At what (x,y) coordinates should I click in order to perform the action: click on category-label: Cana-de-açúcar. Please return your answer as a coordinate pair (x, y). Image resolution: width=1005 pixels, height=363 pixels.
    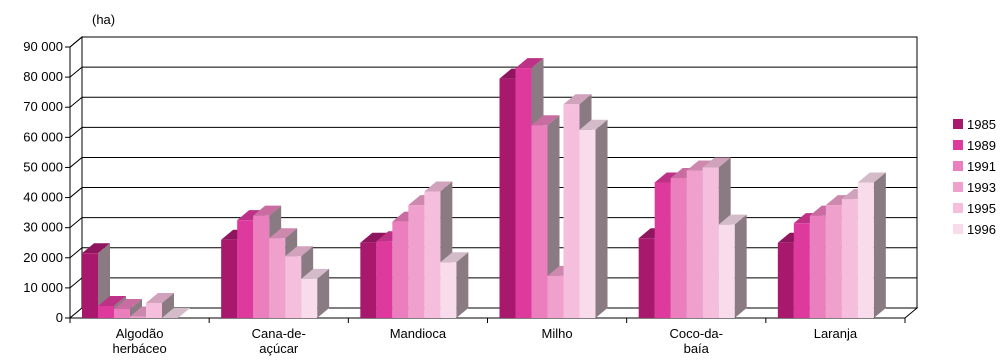
    Looking at the image, I should click on (279, 341).